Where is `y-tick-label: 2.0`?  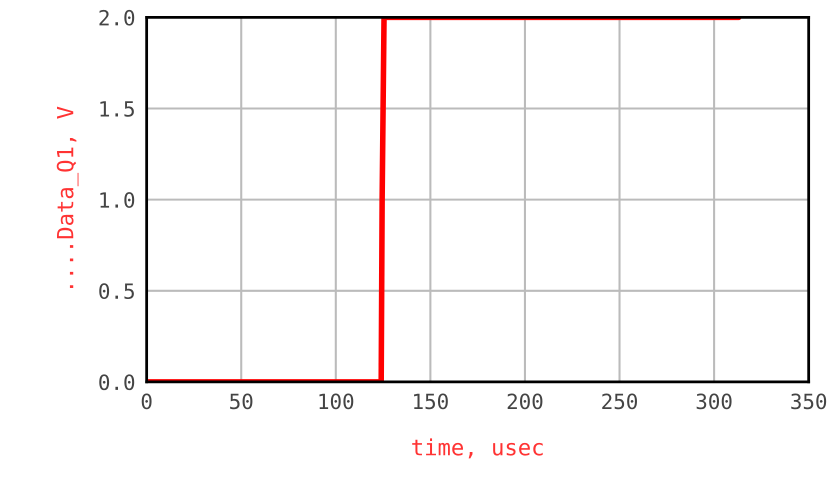
y-tick-label: 2.0 is located at coordinates (116, 18).